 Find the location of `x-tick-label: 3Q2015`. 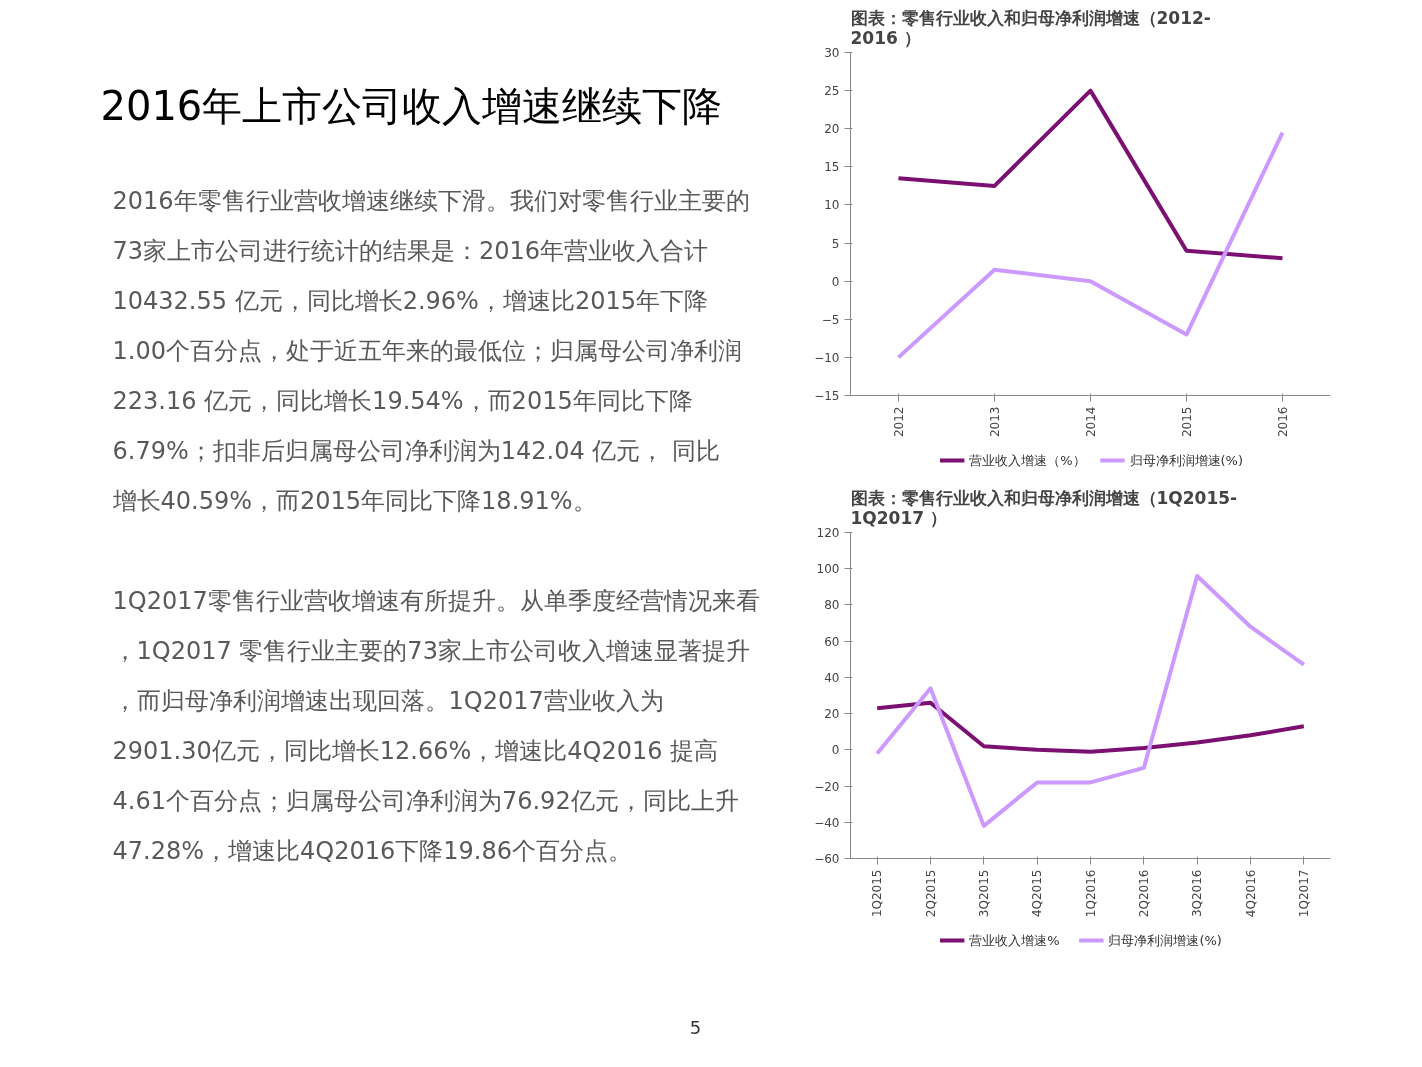

x-tick-label: 3Q2015 is located at coordinates (983, 893).